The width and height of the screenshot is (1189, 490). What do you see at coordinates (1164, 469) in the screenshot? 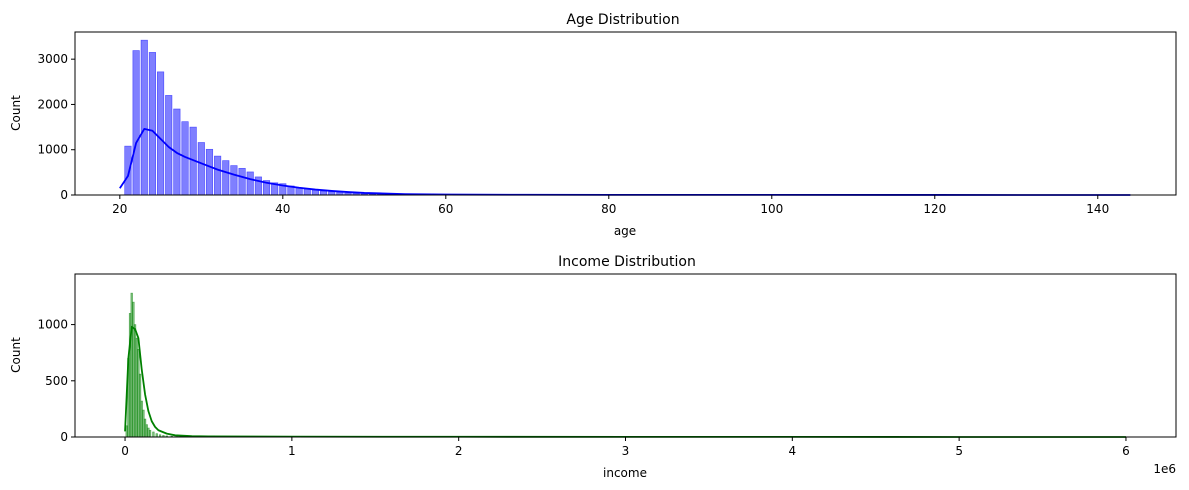
I see `income-x-scale-label: 1e6` at bounding box center [1164, 469].